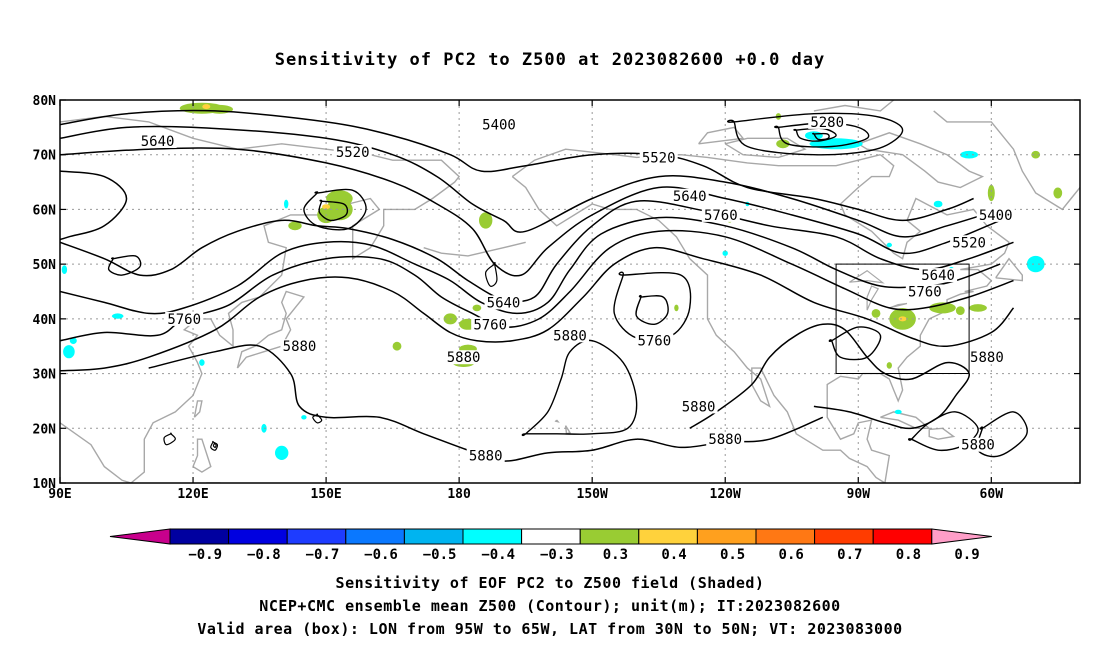  I want to click on colorbar-label: 0.5, so click(732, 555).